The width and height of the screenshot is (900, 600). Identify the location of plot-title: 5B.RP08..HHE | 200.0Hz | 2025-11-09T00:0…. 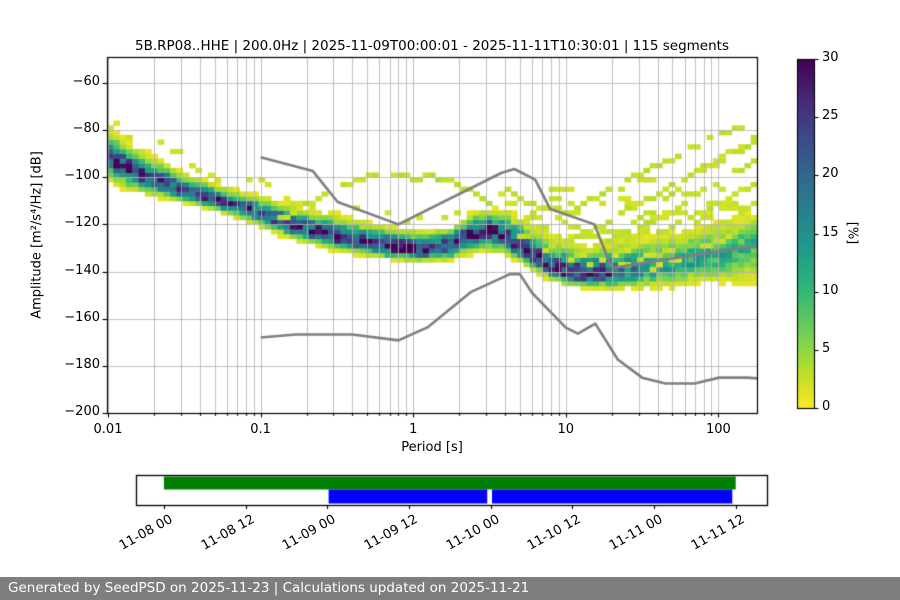
(432, 46).